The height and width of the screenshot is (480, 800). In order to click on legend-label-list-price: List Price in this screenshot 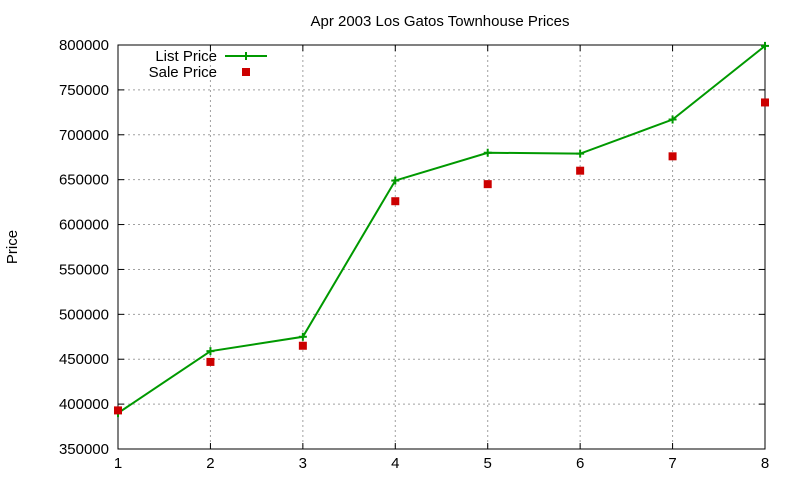, I will do `click(186, 56)`.